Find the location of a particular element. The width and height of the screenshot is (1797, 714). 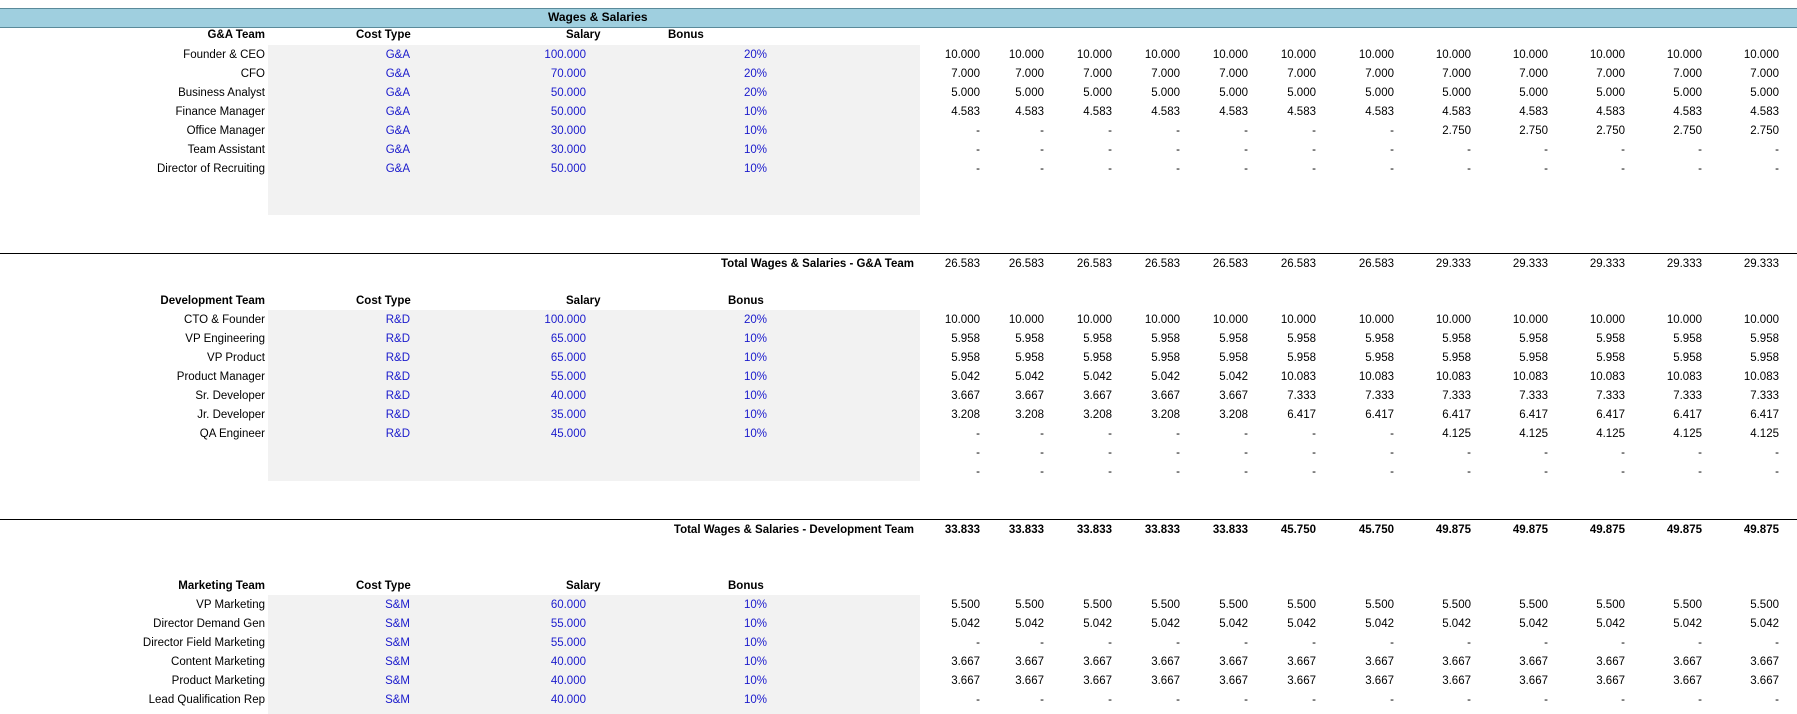

total-value: 49.875 is located at coordinates (1761, 530).